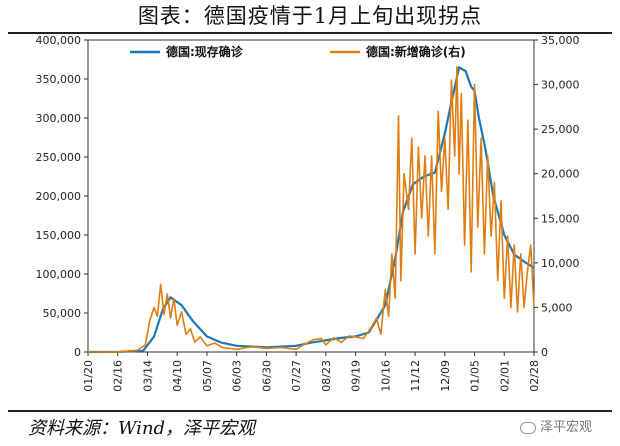  Describe the element at coordinates (356, 376) in the screenshot. I see `x-tick-label: 09/19` at that location.